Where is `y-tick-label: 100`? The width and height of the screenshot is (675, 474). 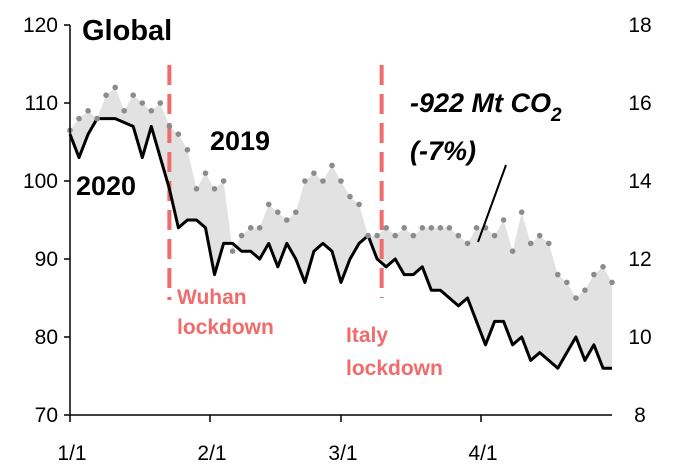 y-tick-label: 100 is located at coordinates (40, 181).